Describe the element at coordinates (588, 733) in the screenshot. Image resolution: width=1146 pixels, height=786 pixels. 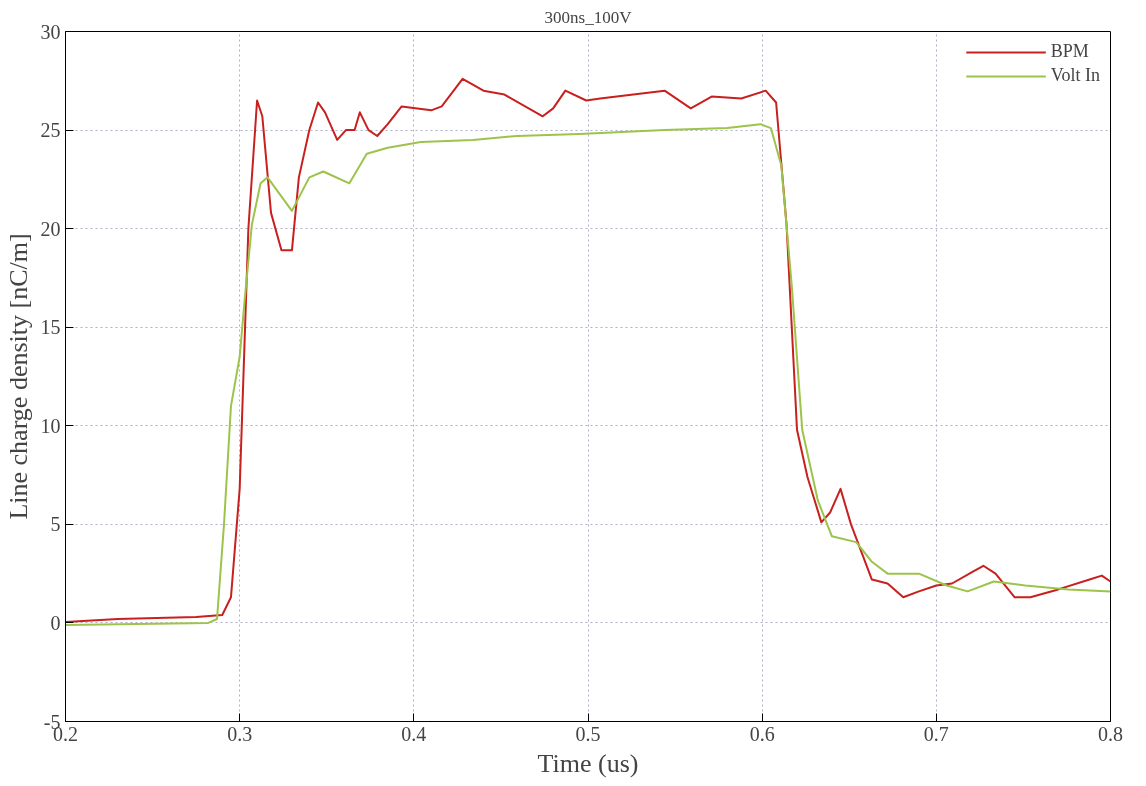
I see `x-tick-label: 0.5` at that location.